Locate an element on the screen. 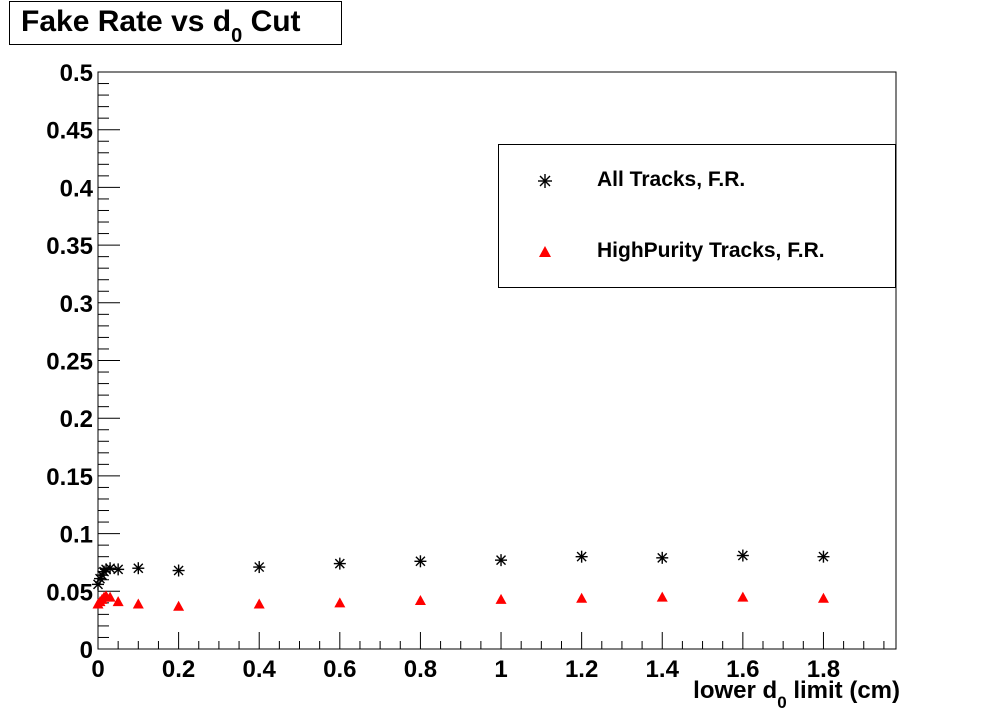  y-tick-label: 0.3 is located at coordinates (76, 304).